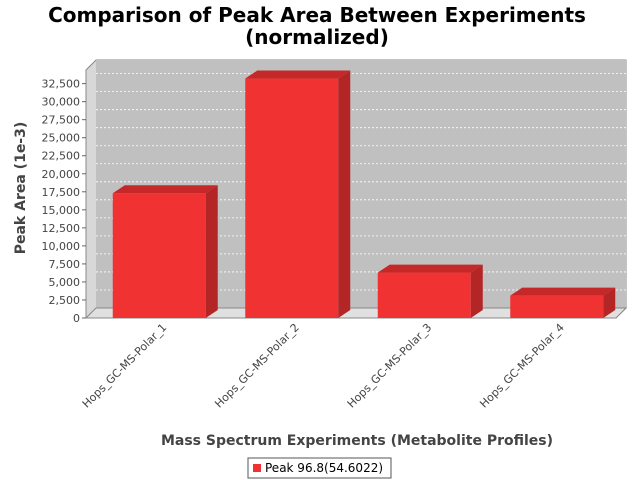 This screenshot has height=480, width=640. Describe the element at coordinates (61, 102) in the screenshot. I see `y-tick-label: 30,000` at that location.